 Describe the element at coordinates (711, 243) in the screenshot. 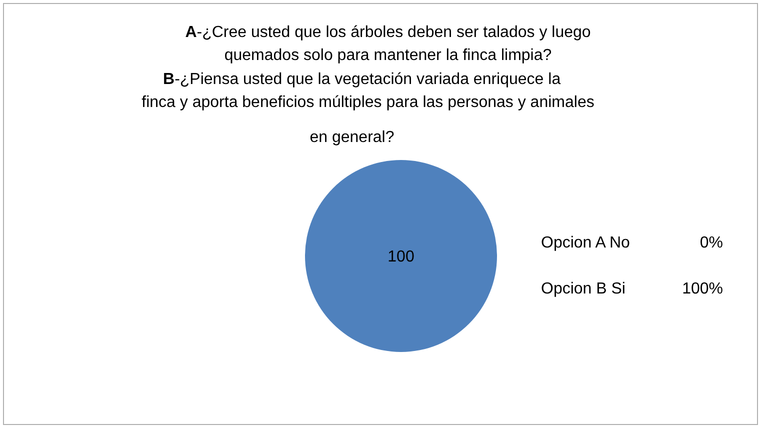

I see `text: 0%` at that location.